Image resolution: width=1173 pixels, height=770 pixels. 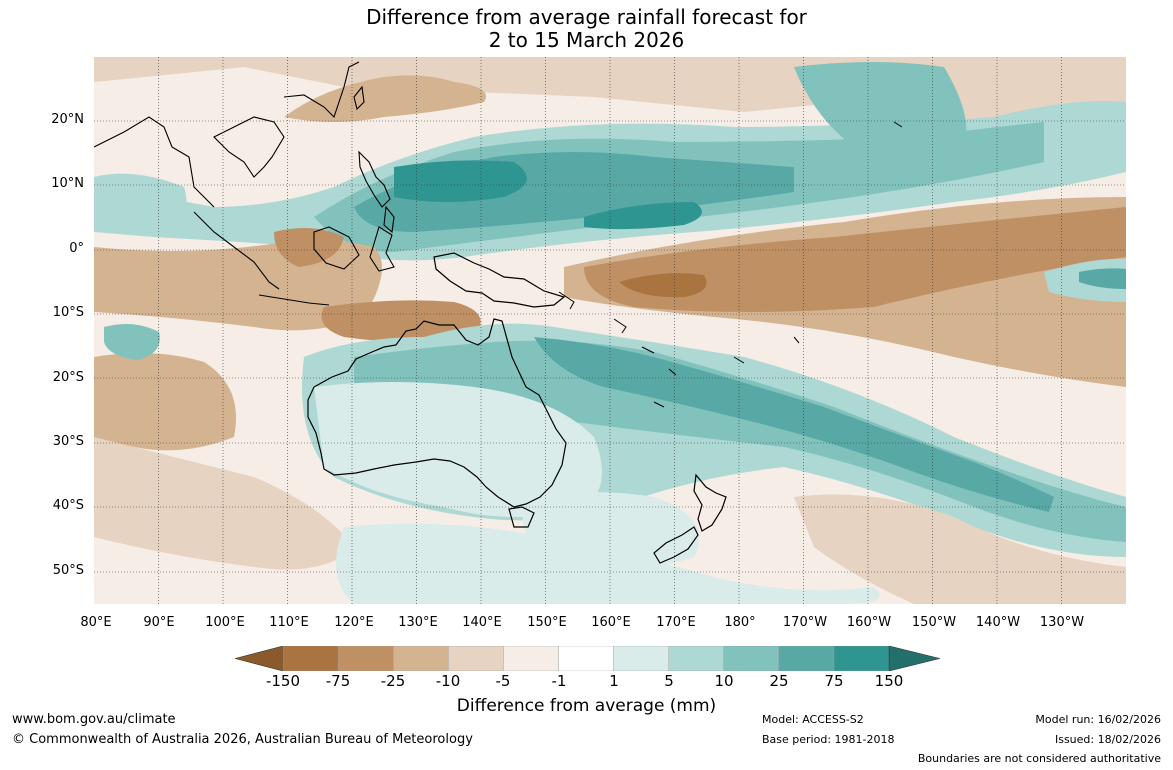 What do you see at coordinates (482, 622) in the screenshot?
I see `lon-label-140e: 140°E` at bounding box center [482, 622].